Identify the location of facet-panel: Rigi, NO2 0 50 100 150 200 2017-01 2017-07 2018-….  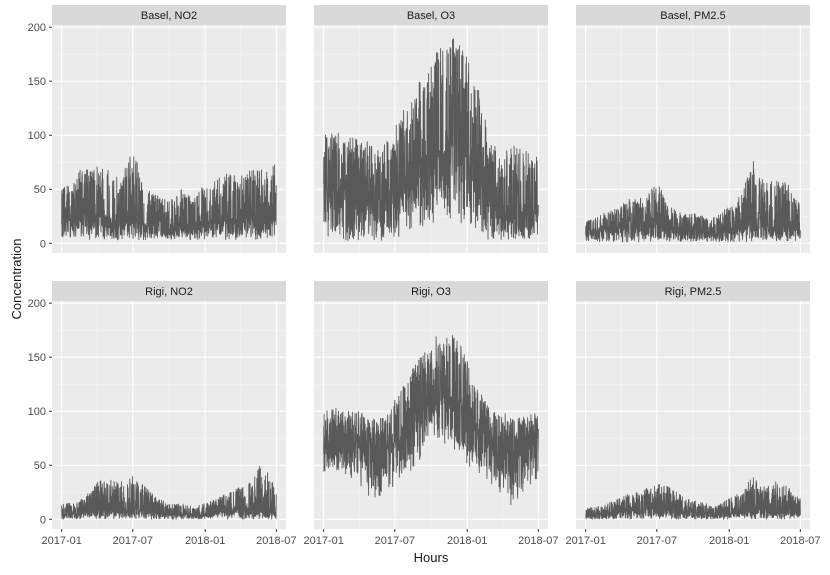
(162, 414).